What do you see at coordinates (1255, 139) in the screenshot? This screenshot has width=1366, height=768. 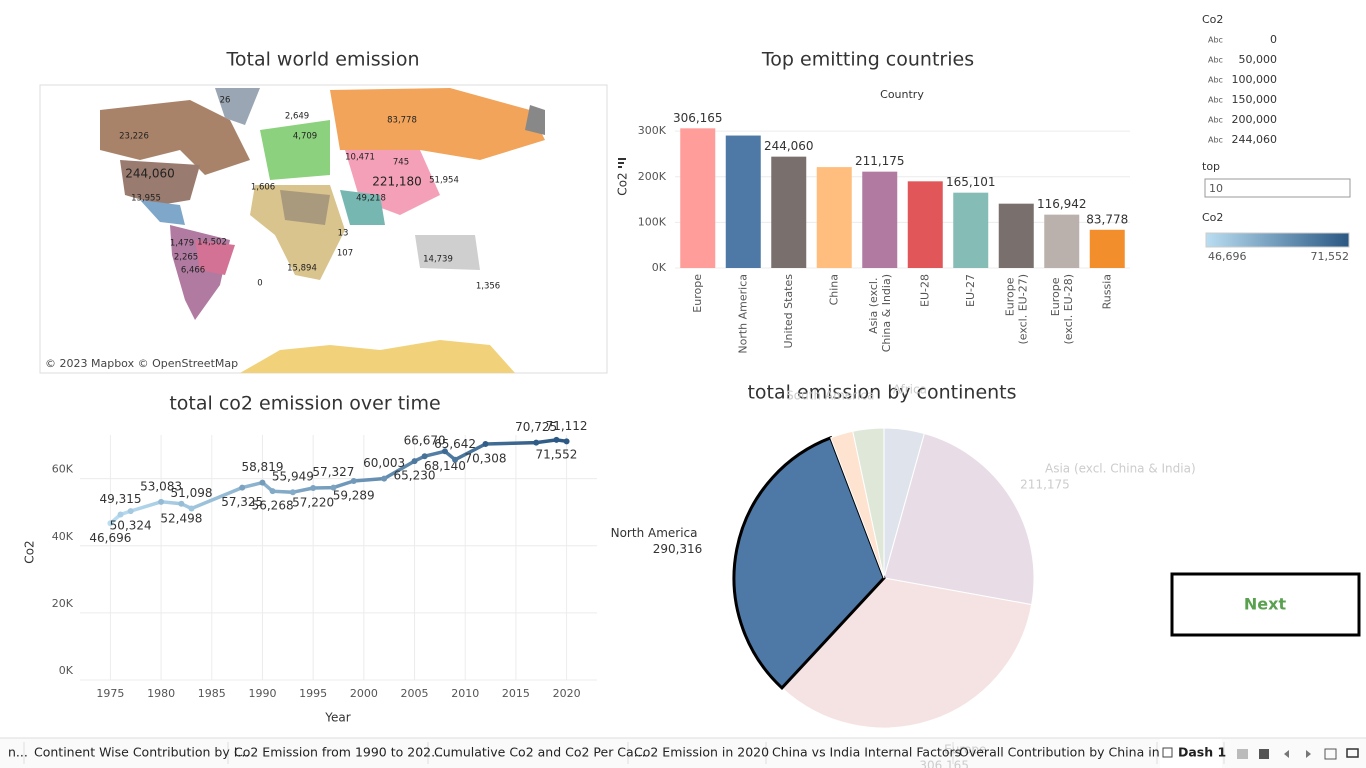 I see `legend-item: 244,060` at bounding box center [1255, 139].